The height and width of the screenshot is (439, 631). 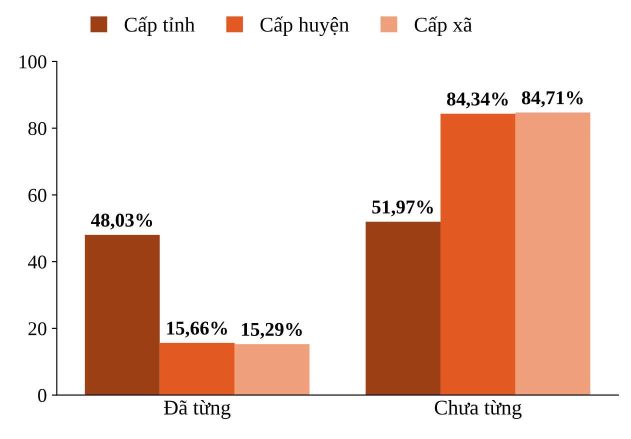 What do you see at coordinates (552, 99) in the screenshot?
I see `data-label: 84,71%` at bounding box center [552, 99].